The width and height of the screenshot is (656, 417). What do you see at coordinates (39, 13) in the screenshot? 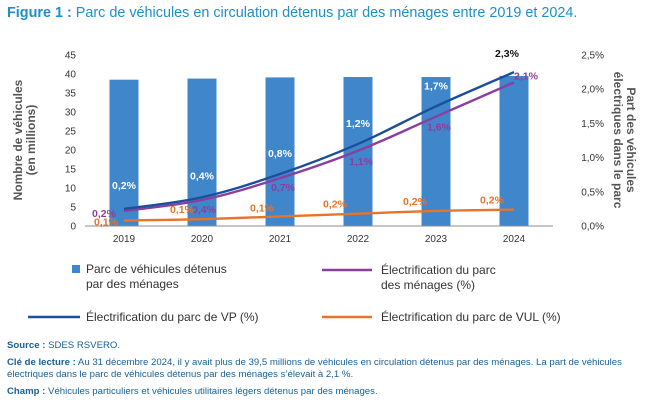
I see `figure-number: Figure 1 :` at bounding box center [39, 13].